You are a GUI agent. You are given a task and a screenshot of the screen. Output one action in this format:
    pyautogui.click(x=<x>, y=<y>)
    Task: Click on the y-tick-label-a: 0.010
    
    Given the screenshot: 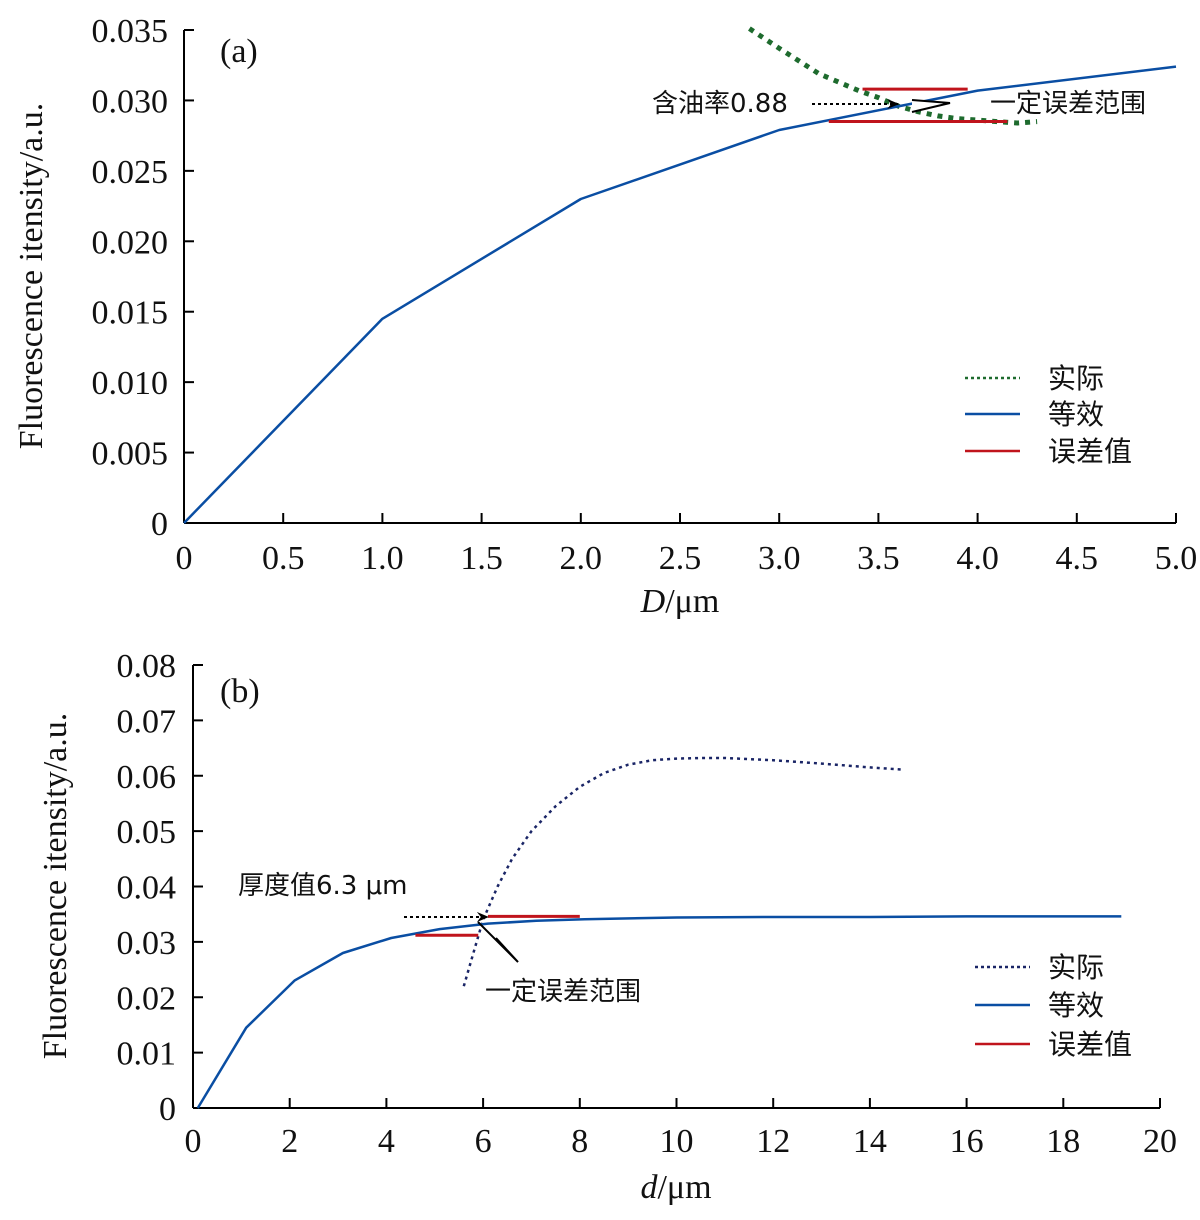 What is the action you would take?
    pyautogui.click(x=130, y=383)
    